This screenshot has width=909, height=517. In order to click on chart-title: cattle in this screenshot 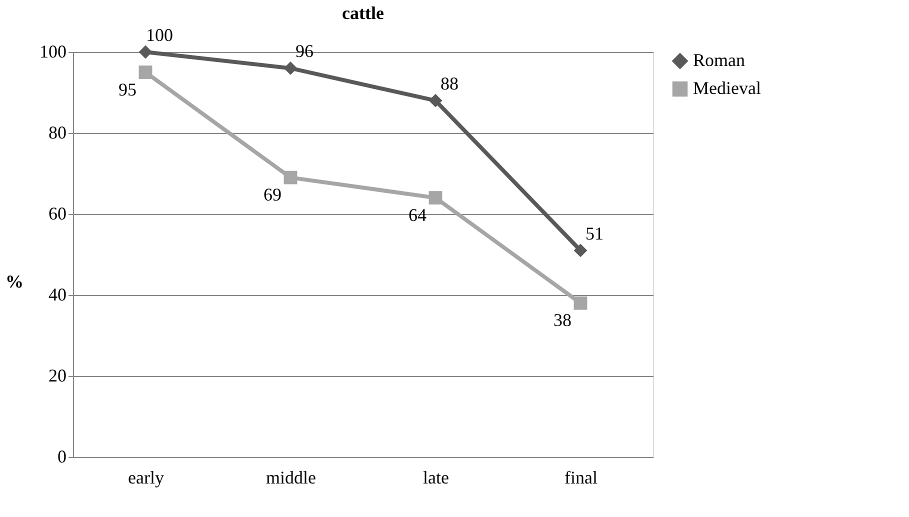, I will do `click(363, 13)`.